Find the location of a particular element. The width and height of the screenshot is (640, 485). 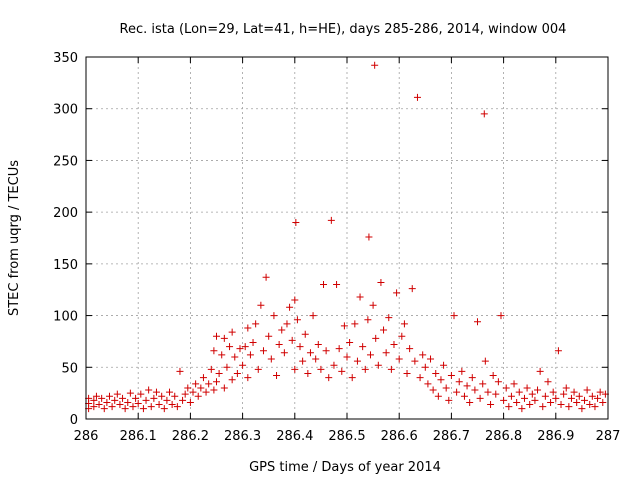

x-tick-label: 286 is located at coordinates (86, 436).